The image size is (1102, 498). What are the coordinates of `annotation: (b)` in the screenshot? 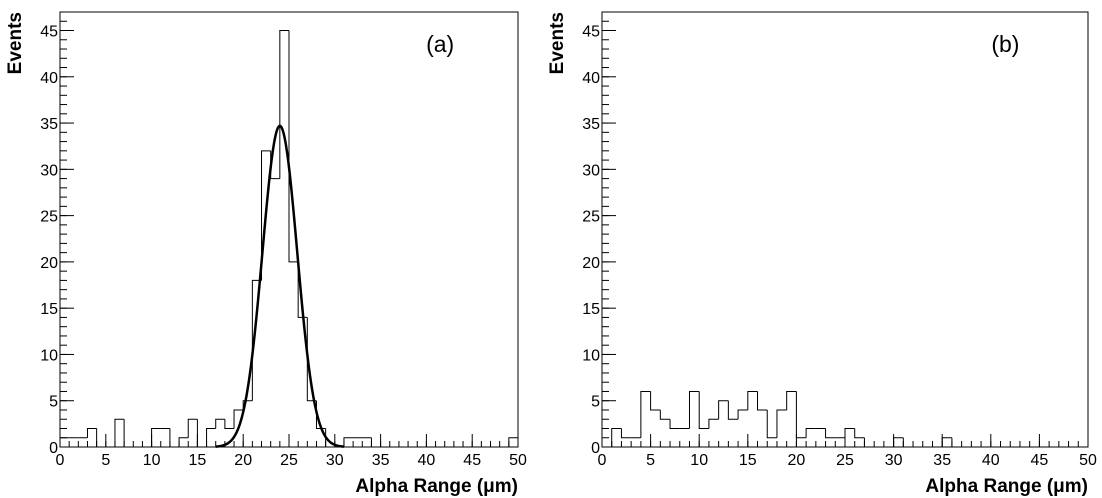 It's located at (1005, 44).